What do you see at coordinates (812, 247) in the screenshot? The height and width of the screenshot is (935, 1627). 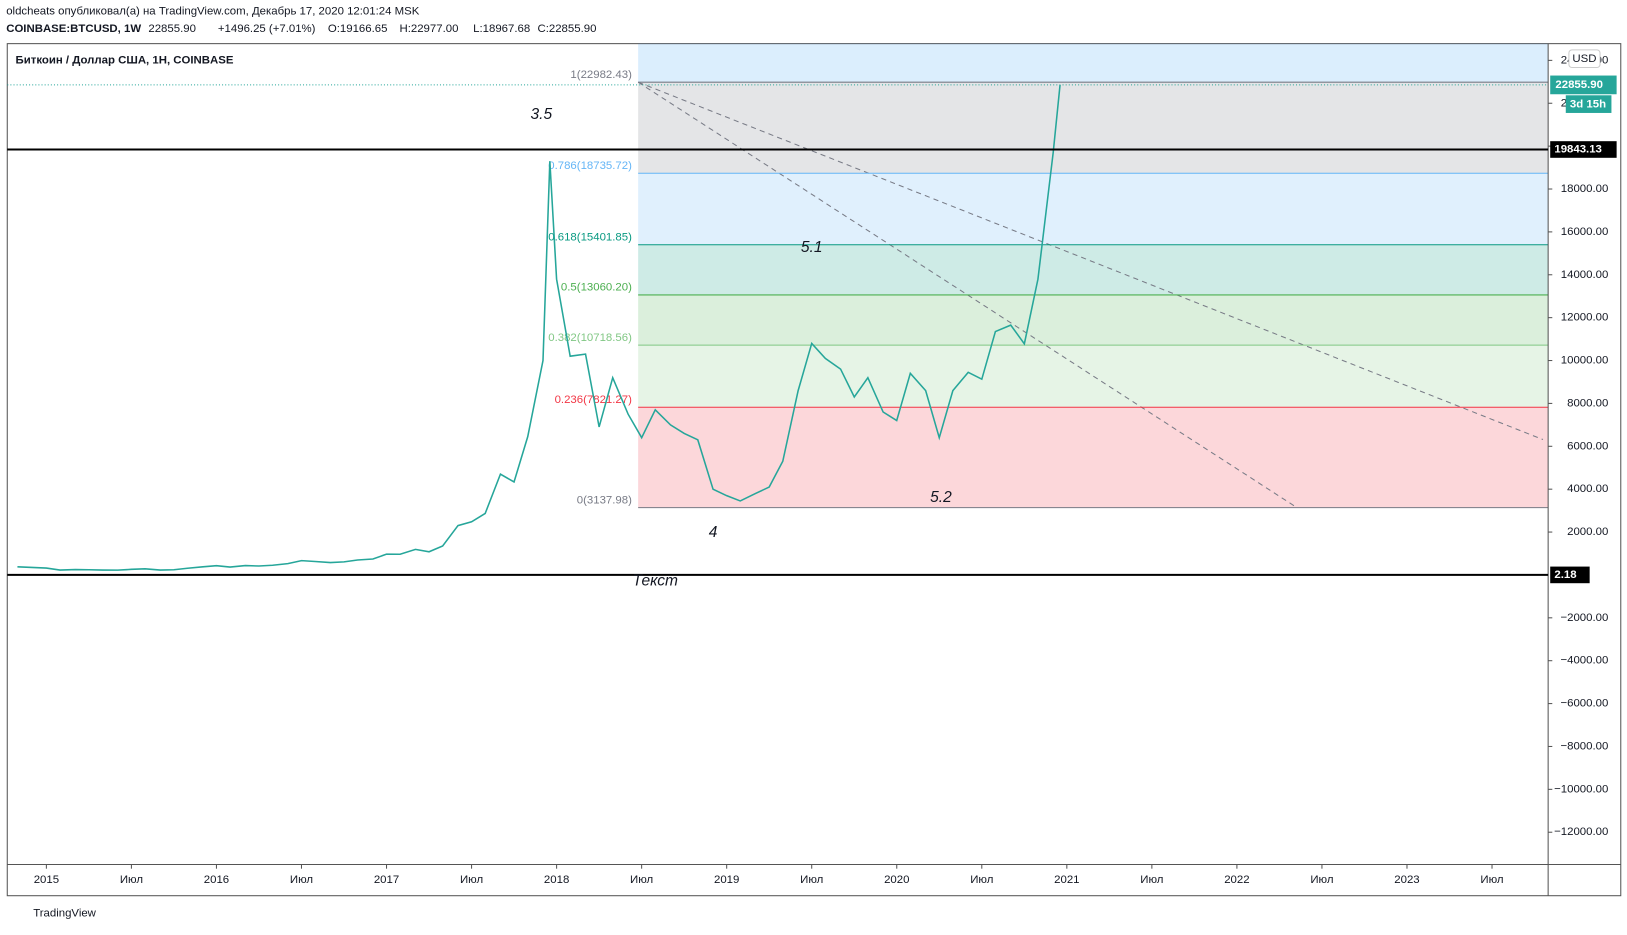 I see `annotation: 5.1` at bounding box center [812, 247].